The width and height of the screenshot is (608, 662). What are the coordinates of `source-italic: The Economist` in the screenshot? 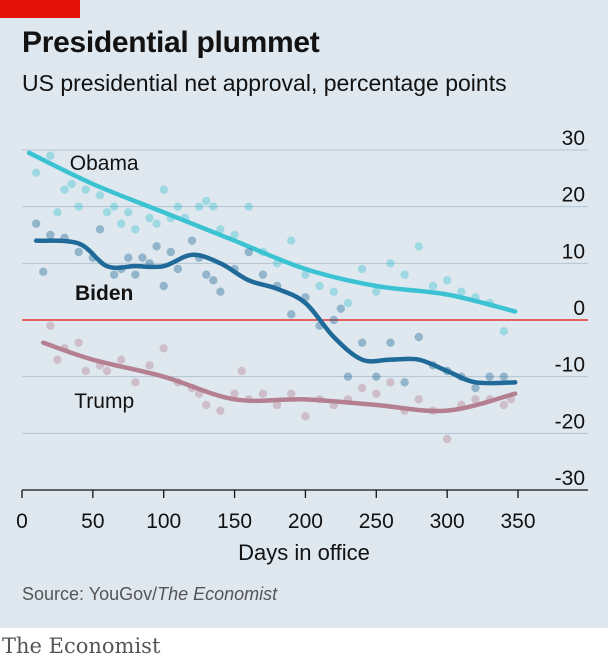 It's located at (217, 594).